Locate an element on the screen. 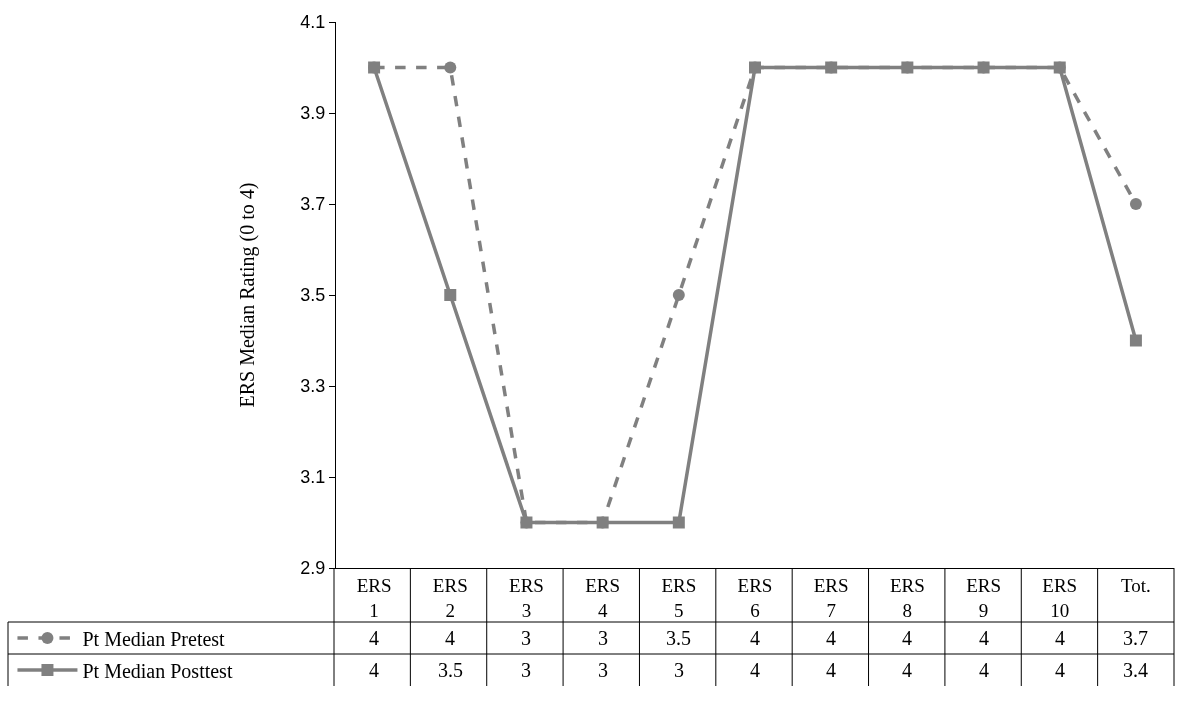  x-tick-label: Tot. is located at coordinates (1136, 585).